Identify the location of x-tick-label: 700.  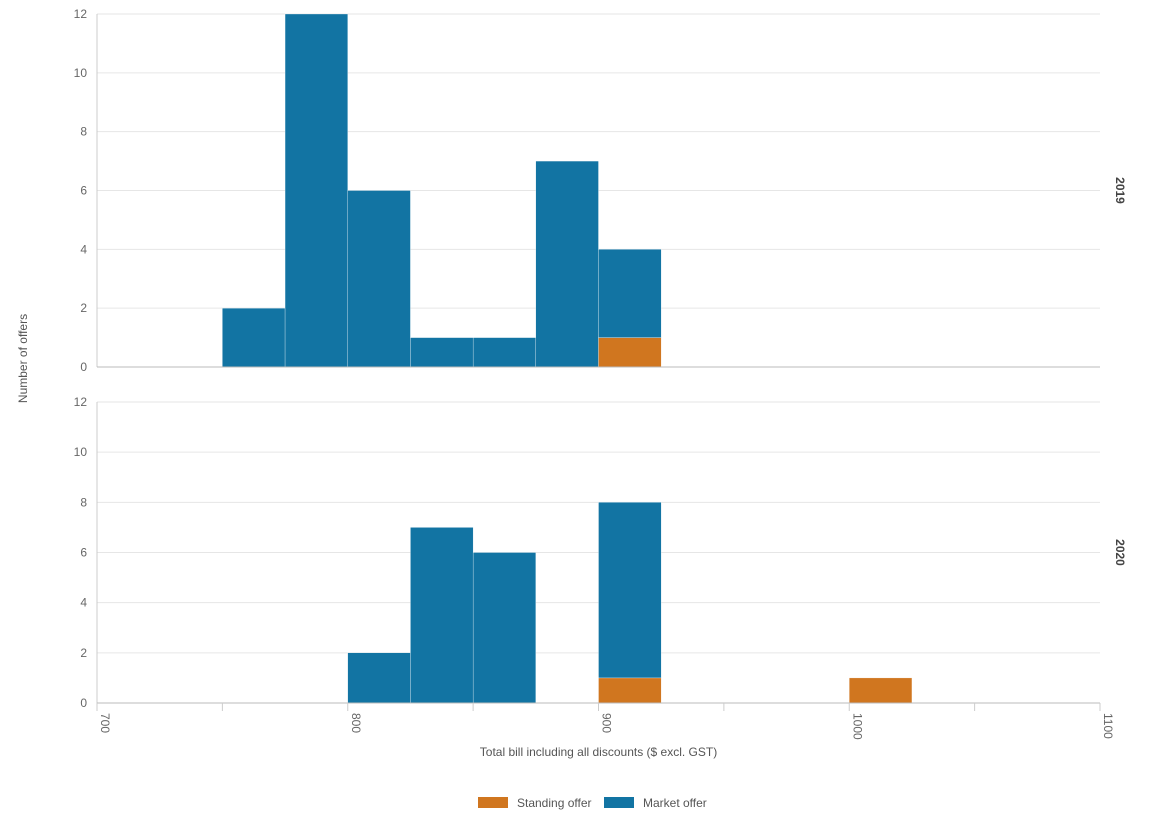
(105, 723).